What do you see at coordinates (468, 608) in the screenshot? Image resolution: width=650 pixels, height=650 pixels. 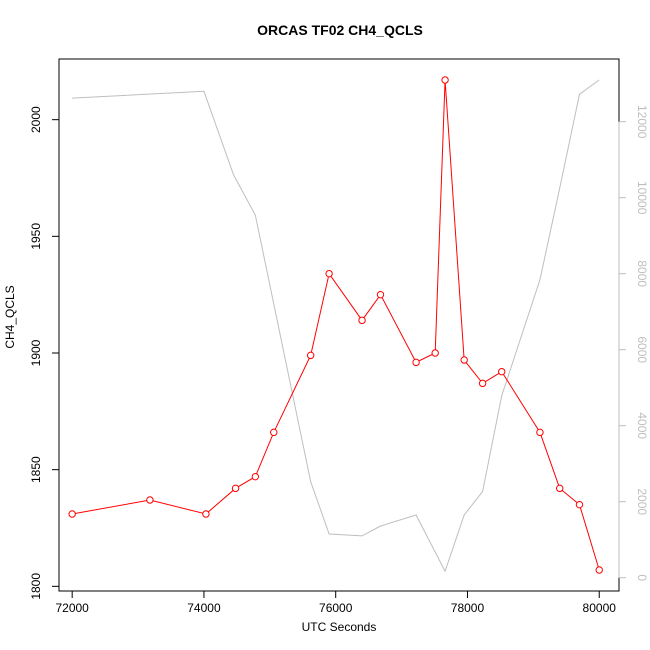 I see `x-tick-label: 78000` at bounding box center [468, 608].